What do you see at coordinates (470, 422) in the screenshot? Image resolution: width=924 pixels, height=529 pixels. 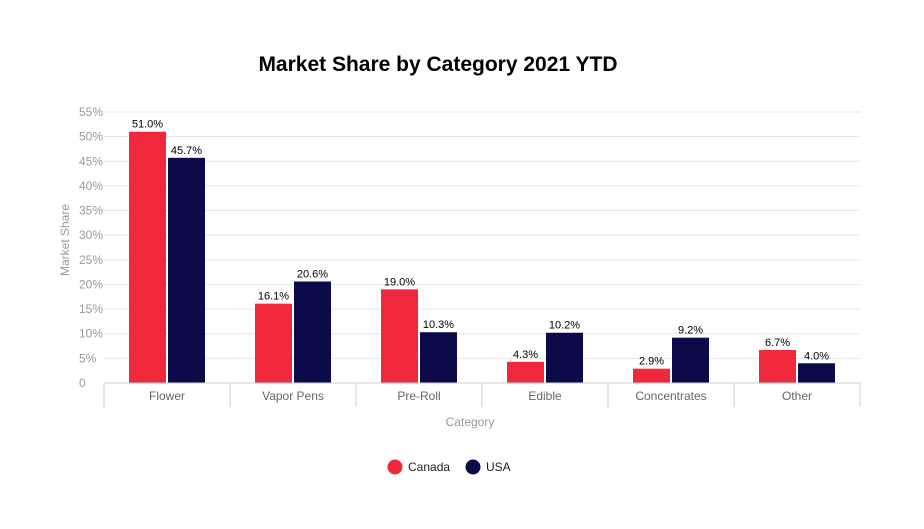 I see `x-axis-label: Category` at bounding box center [470, 422].